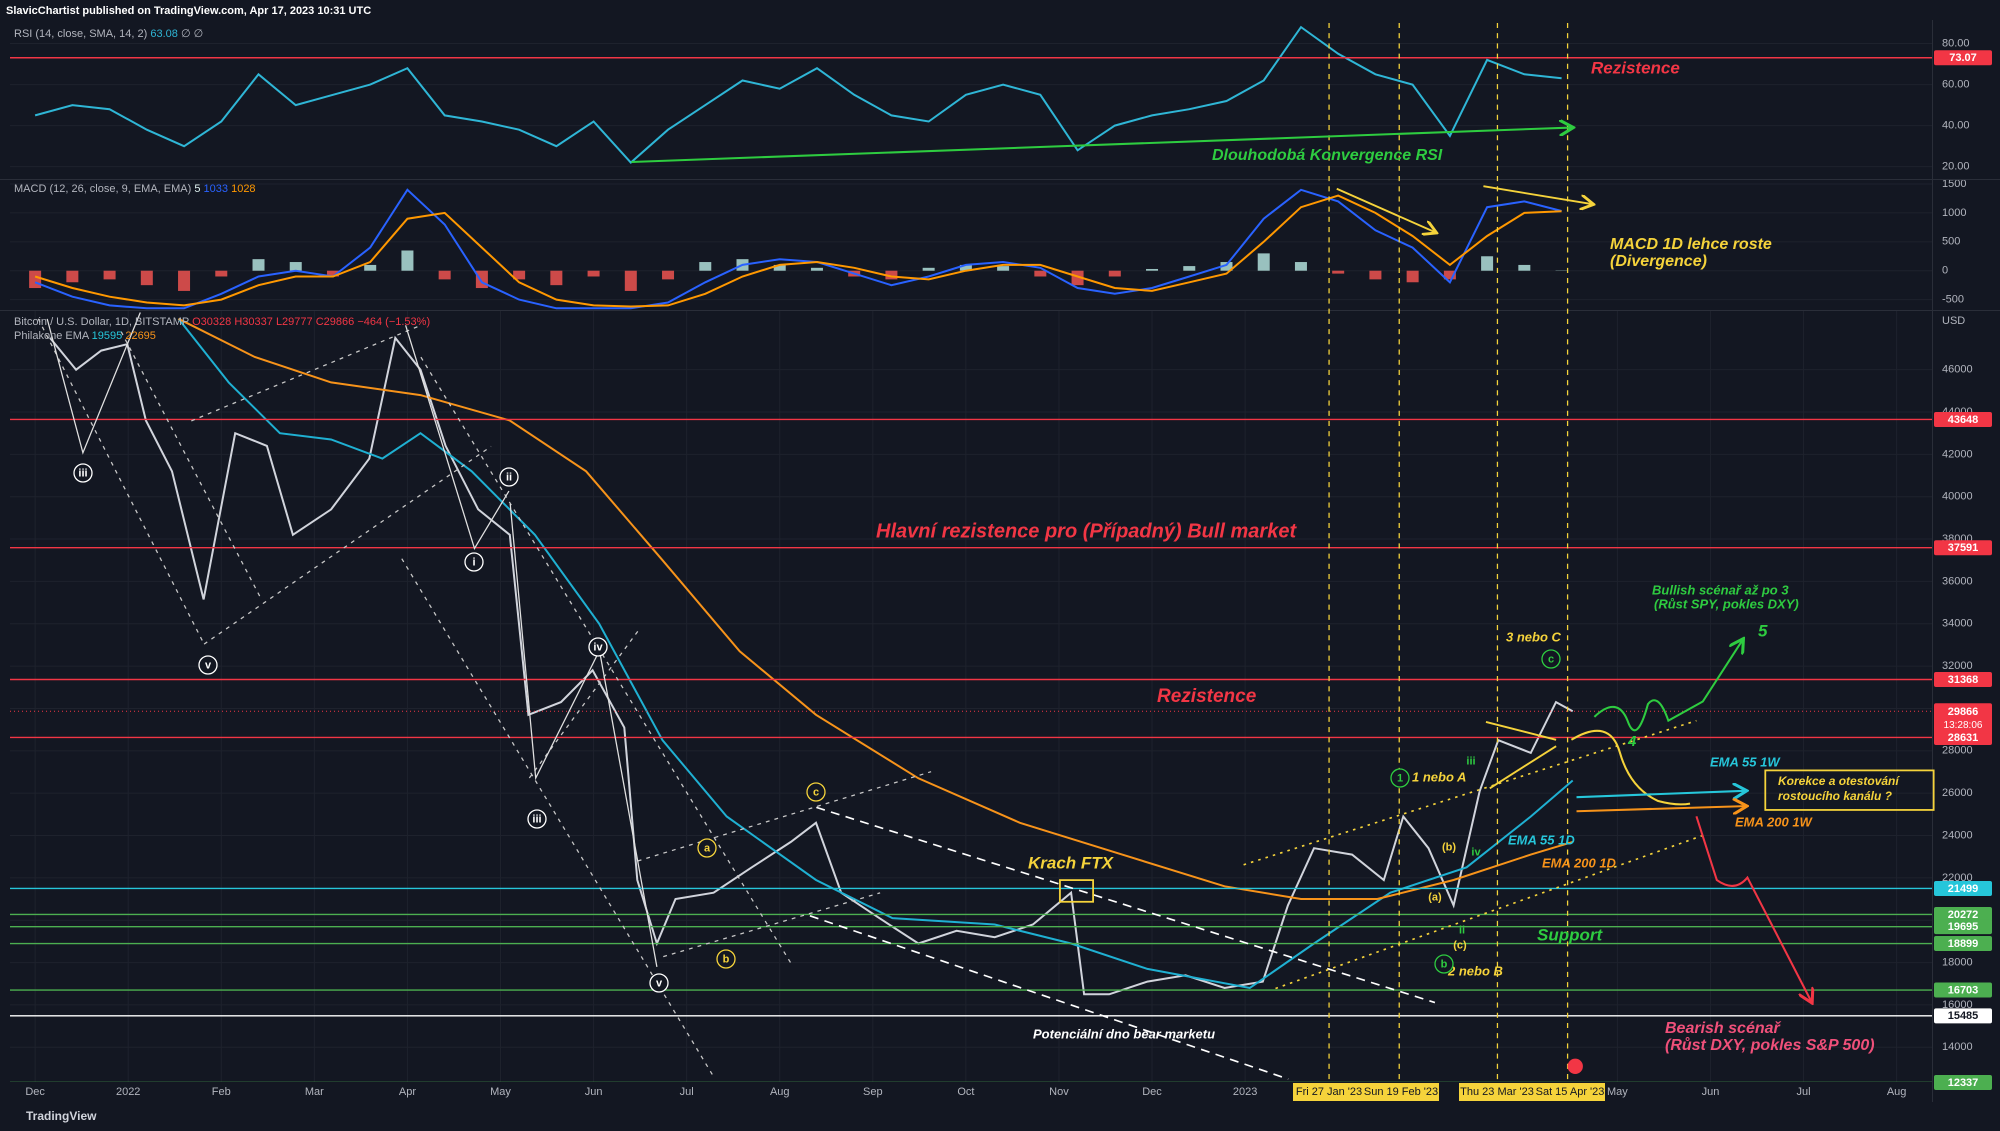 The image size is (2000, 1131). I want to click on event-icon, so click(1575, 1066).